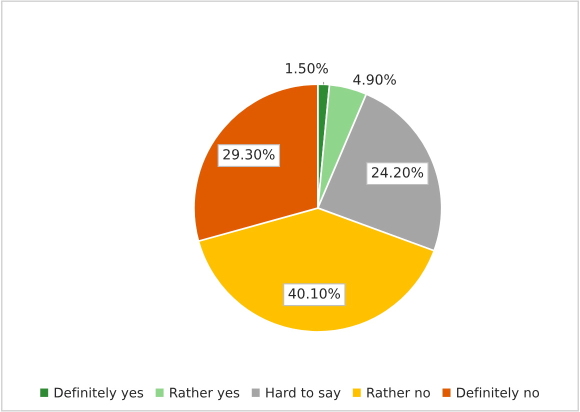 This screenshot has width=580, height=412. What do you see at coordinates (398, 392) in the screenshot?
I see `legend-label: Rather no` at bounding box center [398, 392].